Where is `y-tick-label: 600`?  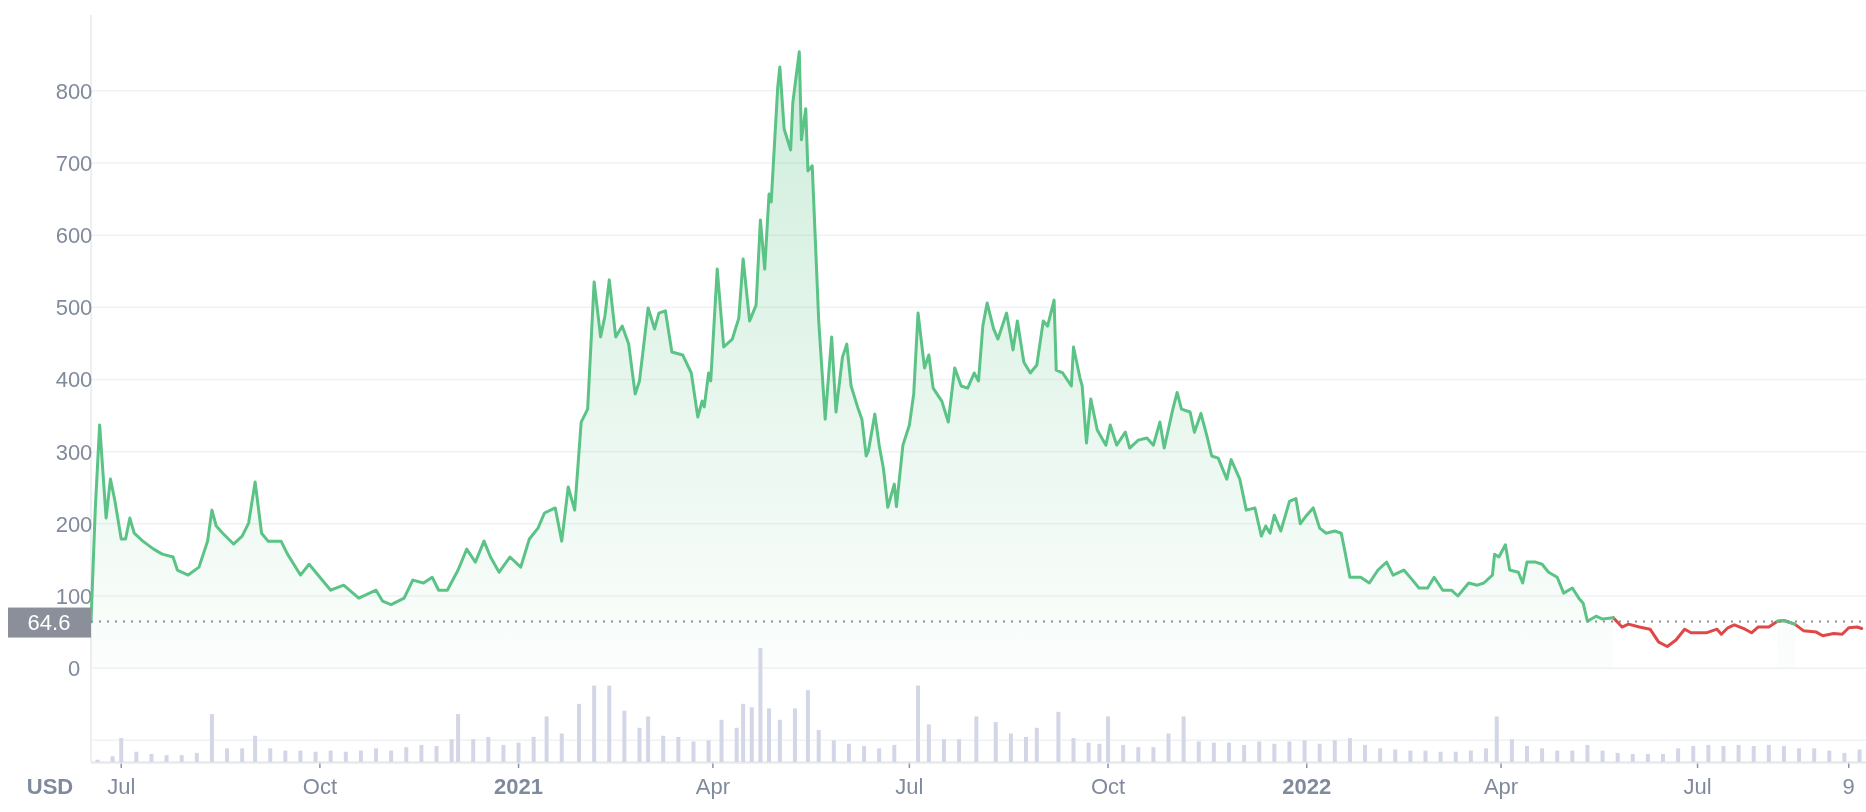
y-tick-label: 600 is located at coordinates (74, 236).